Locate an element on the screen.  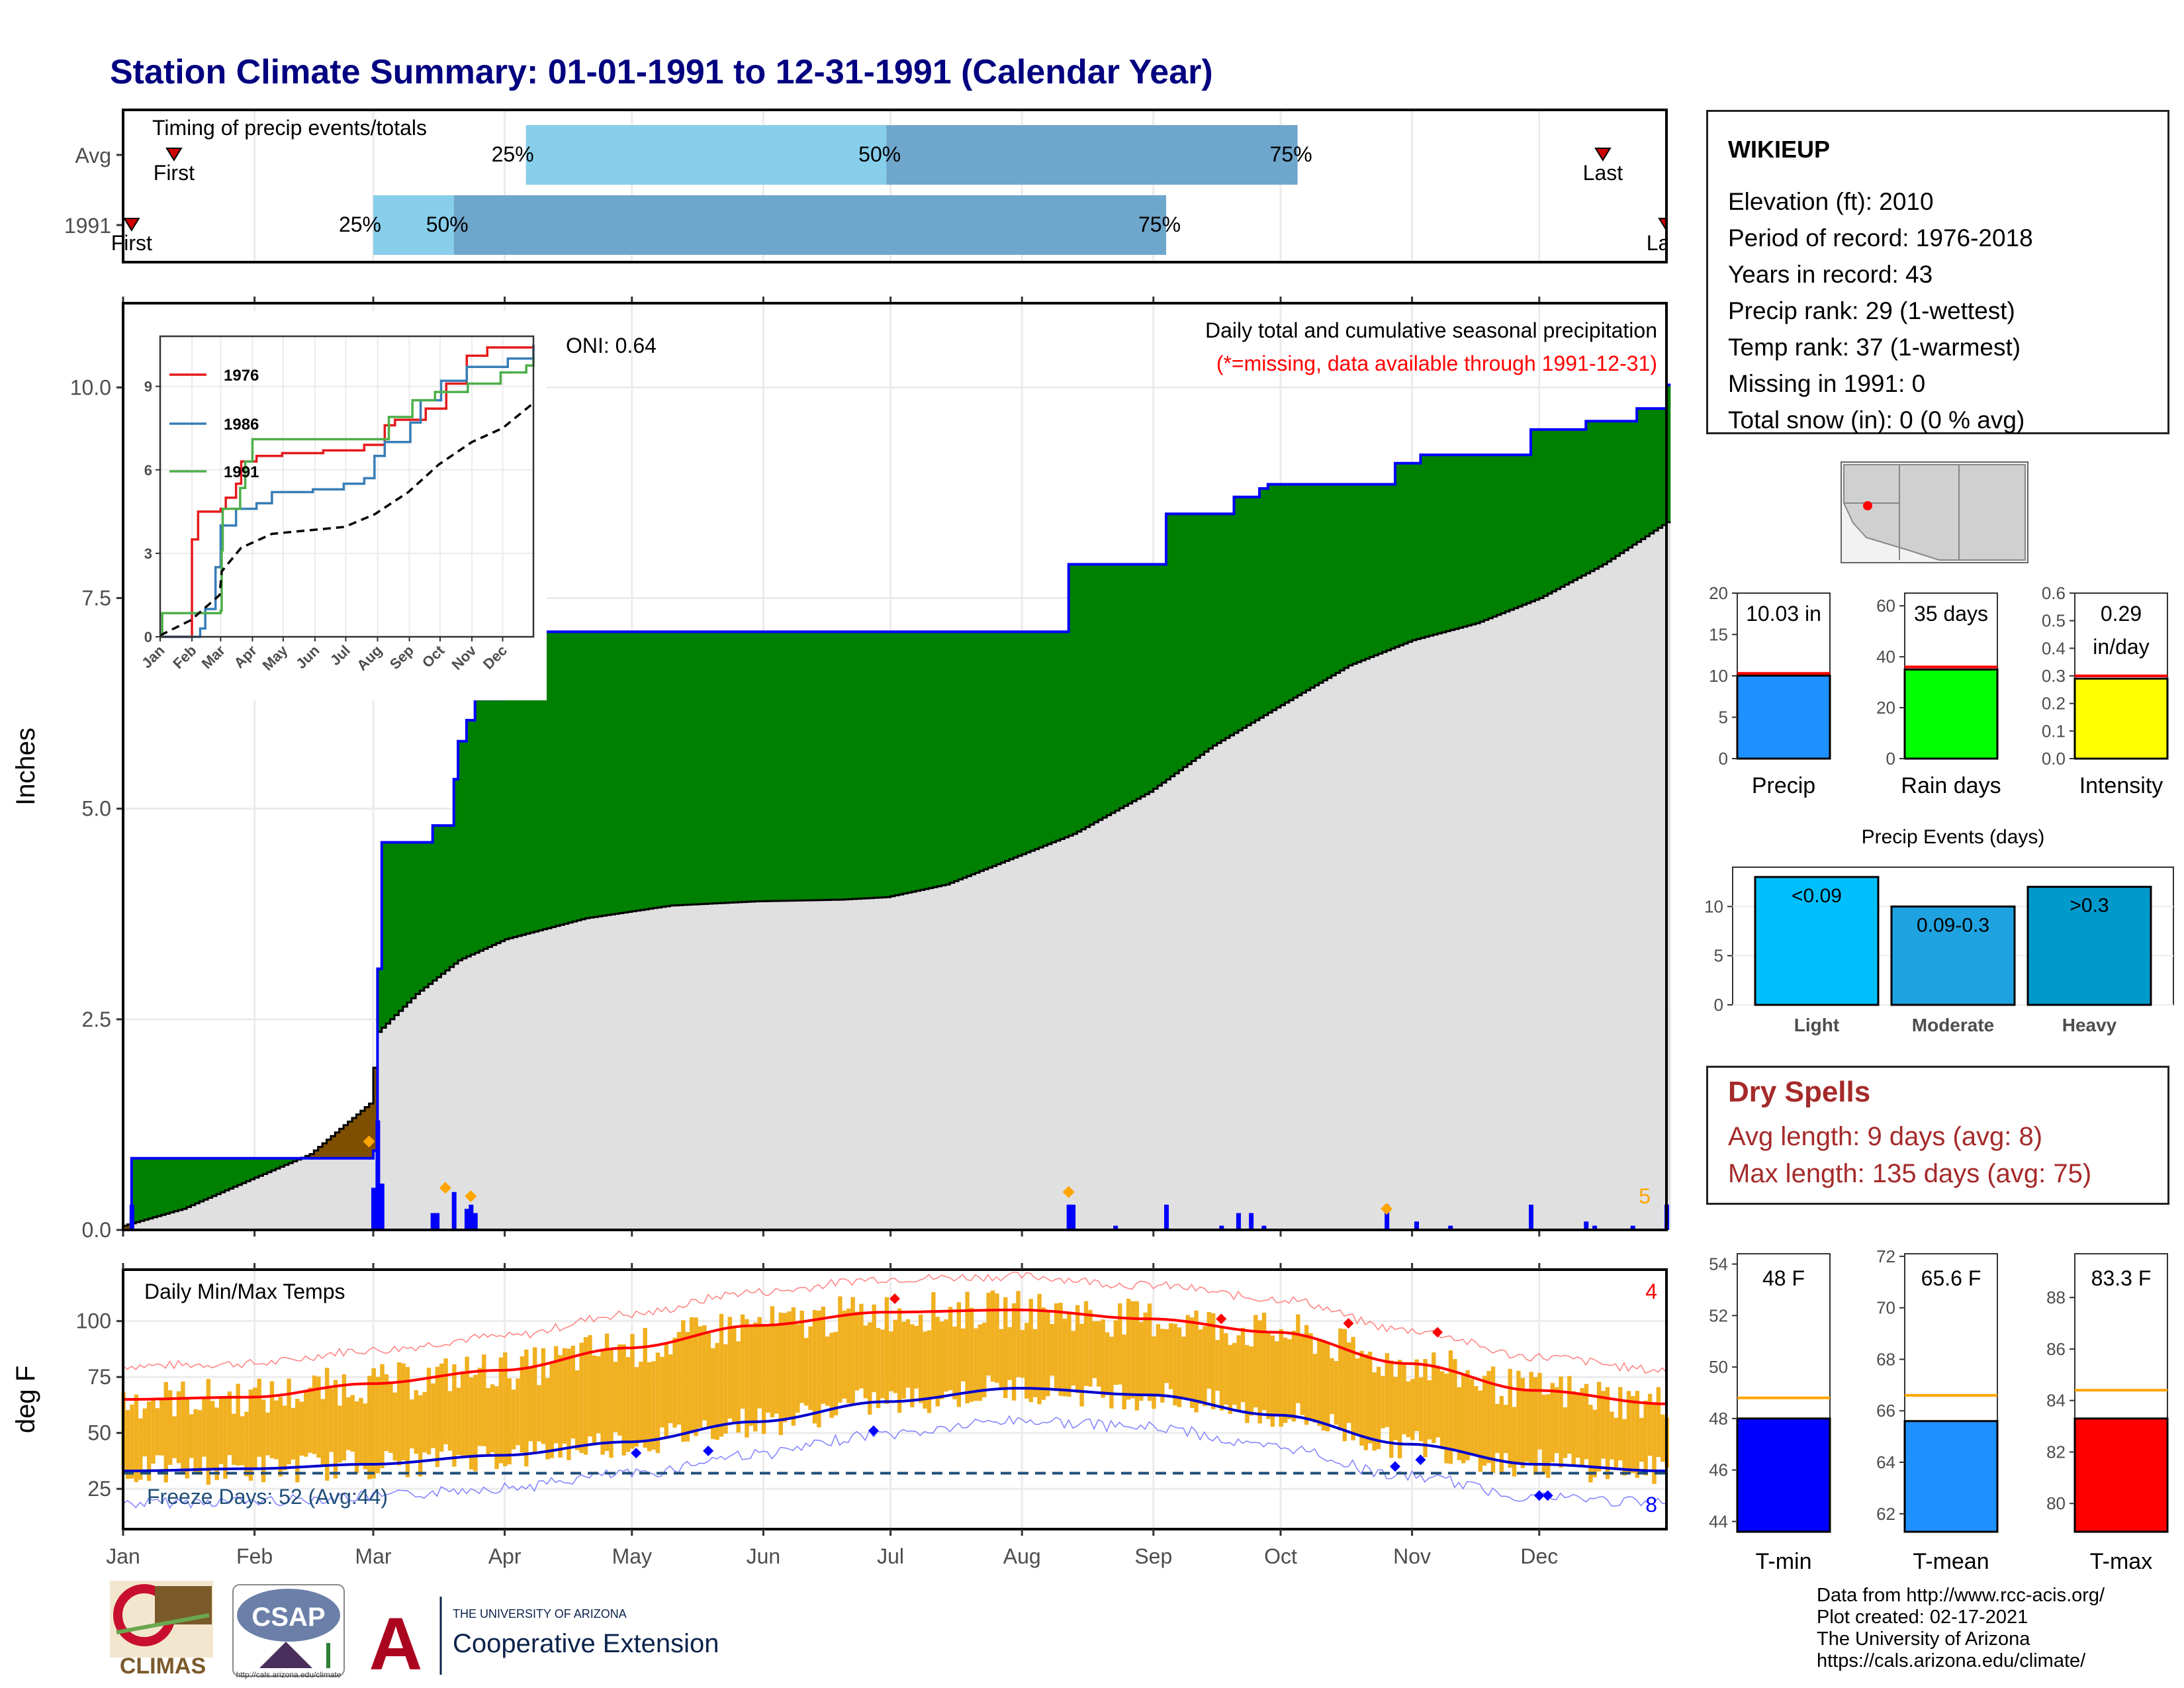
mini-value-label: 35 days is located at coordinates (1951, 614).